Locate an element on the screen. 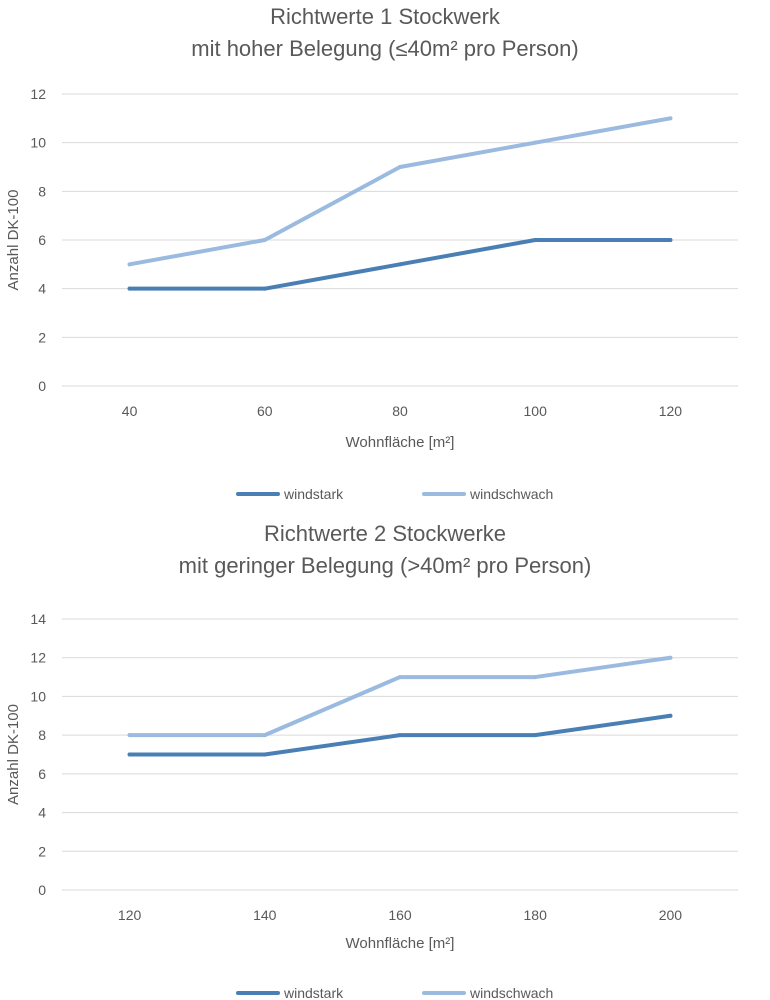  chart-title-line-1: Richtwerte 2 Stockwerke is located at coordinates (385, 533).